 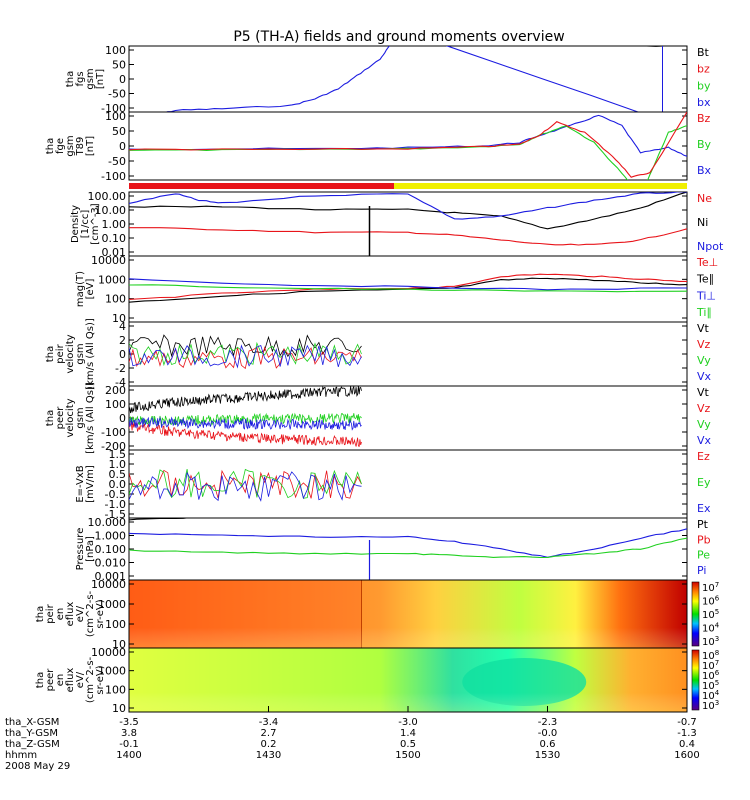 What do you see at coordinates (115, 390) in the screenshot?
I see `y-tick-label: 200` at bounding box center [115, 390].